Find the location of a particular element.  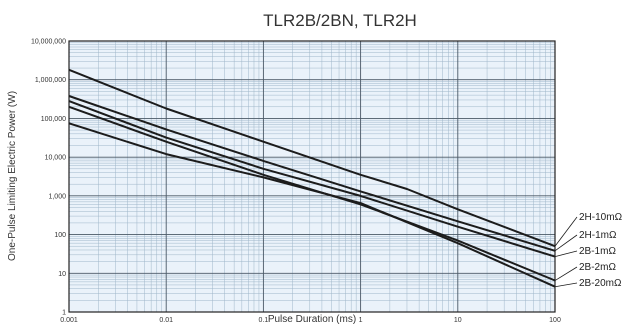

y-tick-label: 1 is located at coordinates (64, 313).